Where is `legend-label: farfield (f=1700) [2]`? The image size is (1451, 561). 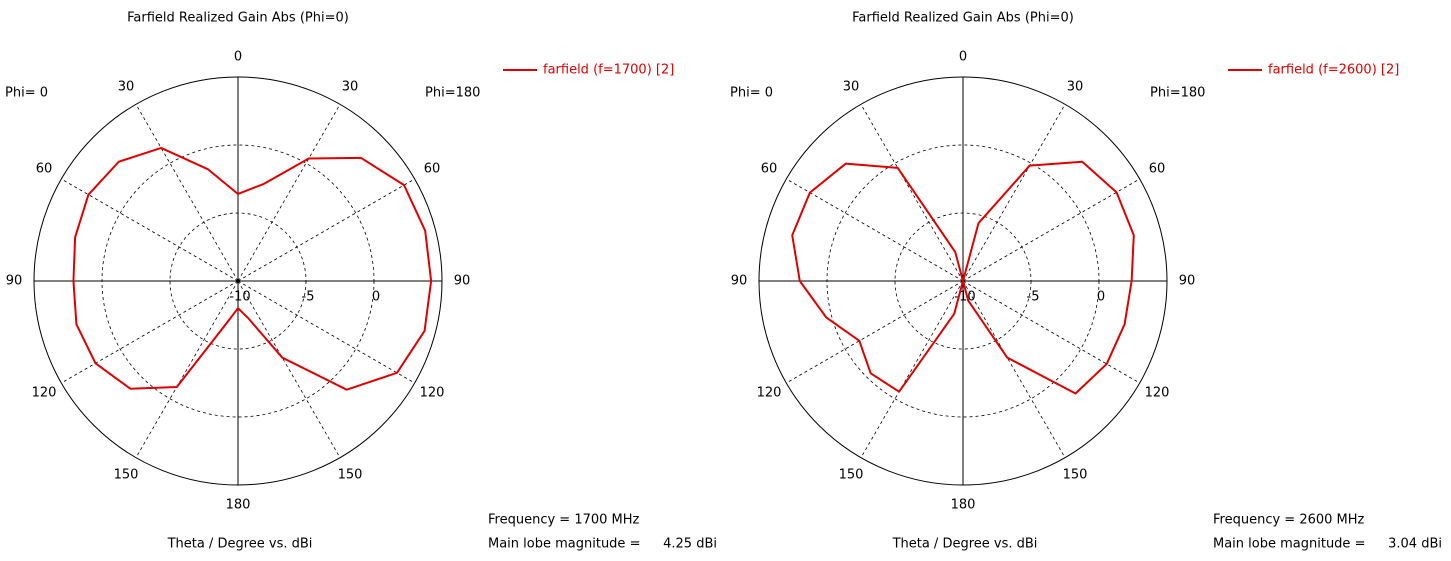
legend-label: farfield (f=1700) [2] is located at coordinates (608, 70).